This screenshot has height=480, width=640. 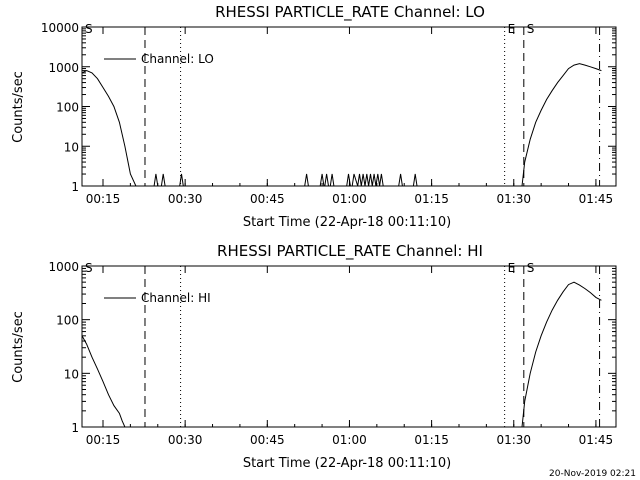 I want to click on x-axis-label-hi: Start Time (22-Apr-18 00:11:10), so click(x=347, y=463).